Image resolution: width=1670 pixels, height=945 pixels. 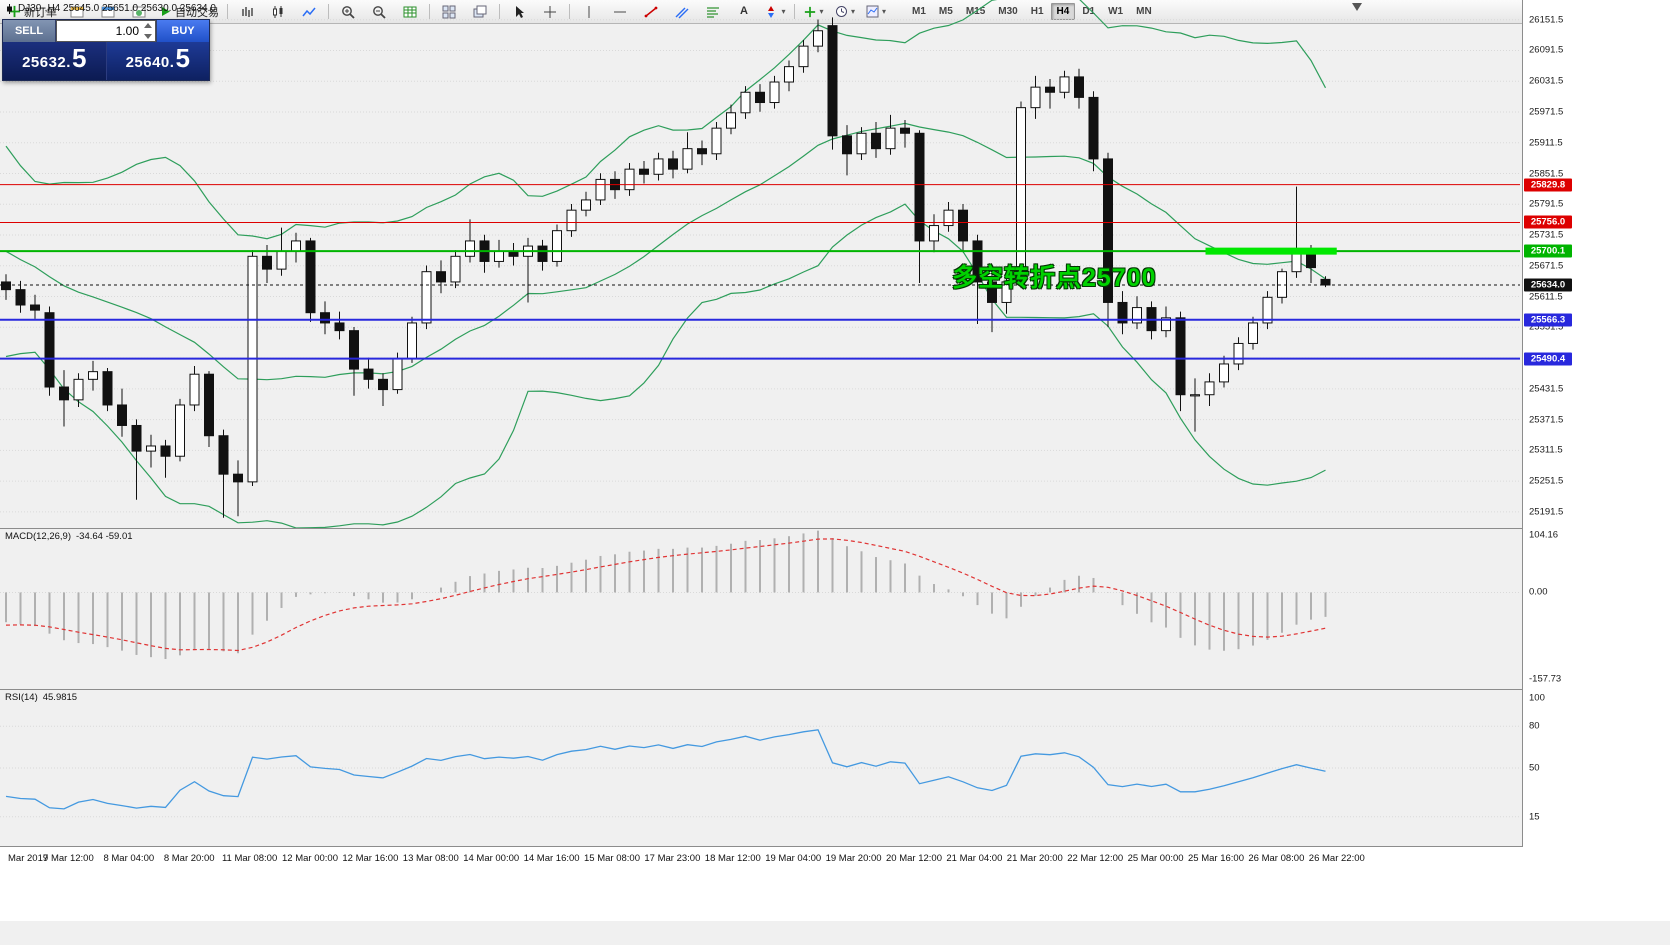 I want to click on timeframe-h1: H1, so click(x=1037, y=11).